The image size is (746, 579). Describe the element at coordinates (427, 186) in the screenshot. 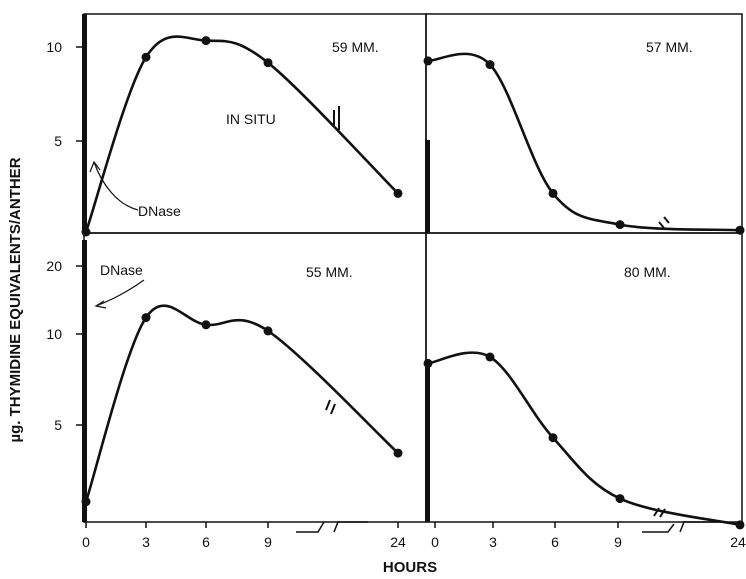

I see `y-axis-bar-top-right` at that location.